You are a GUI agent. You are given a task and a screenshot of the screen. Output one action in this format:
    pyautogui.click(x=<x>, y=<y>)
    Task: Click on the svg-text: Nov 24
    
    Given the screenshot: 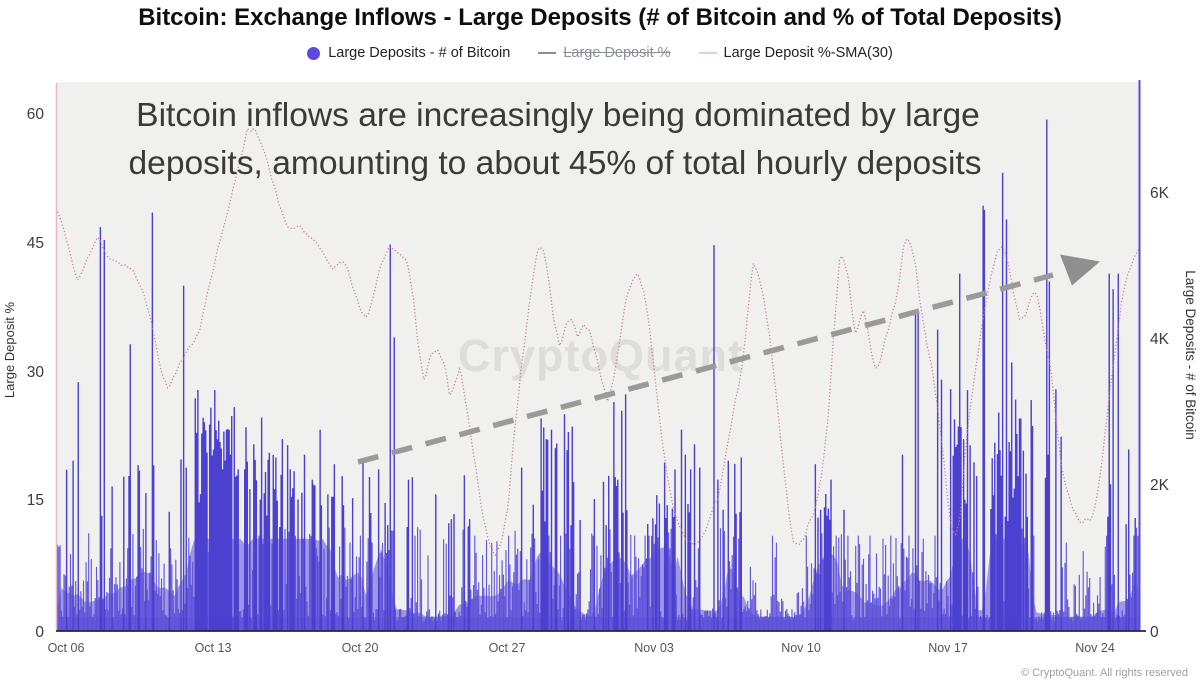 What is the action you would take?
    pyautogui.click(x=1095, y=648)
    